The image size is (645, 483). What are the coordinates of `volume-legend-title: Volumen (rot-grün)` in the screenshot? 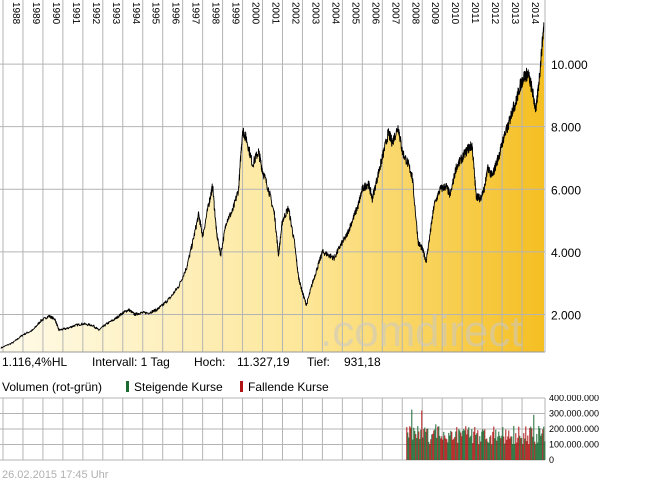 It's located at (52, 387).